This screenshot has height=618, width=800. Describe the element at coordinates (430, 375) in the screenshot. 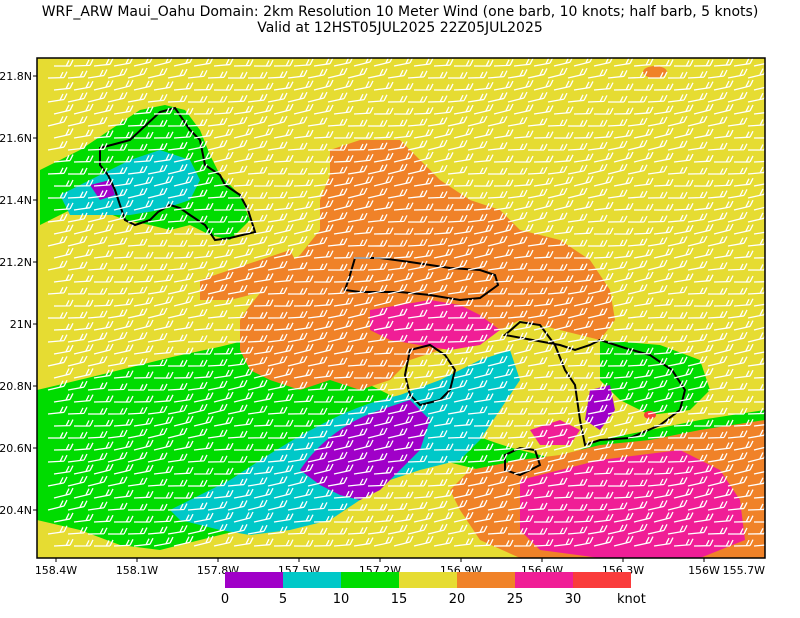

I see `lanai-outline` at that location.